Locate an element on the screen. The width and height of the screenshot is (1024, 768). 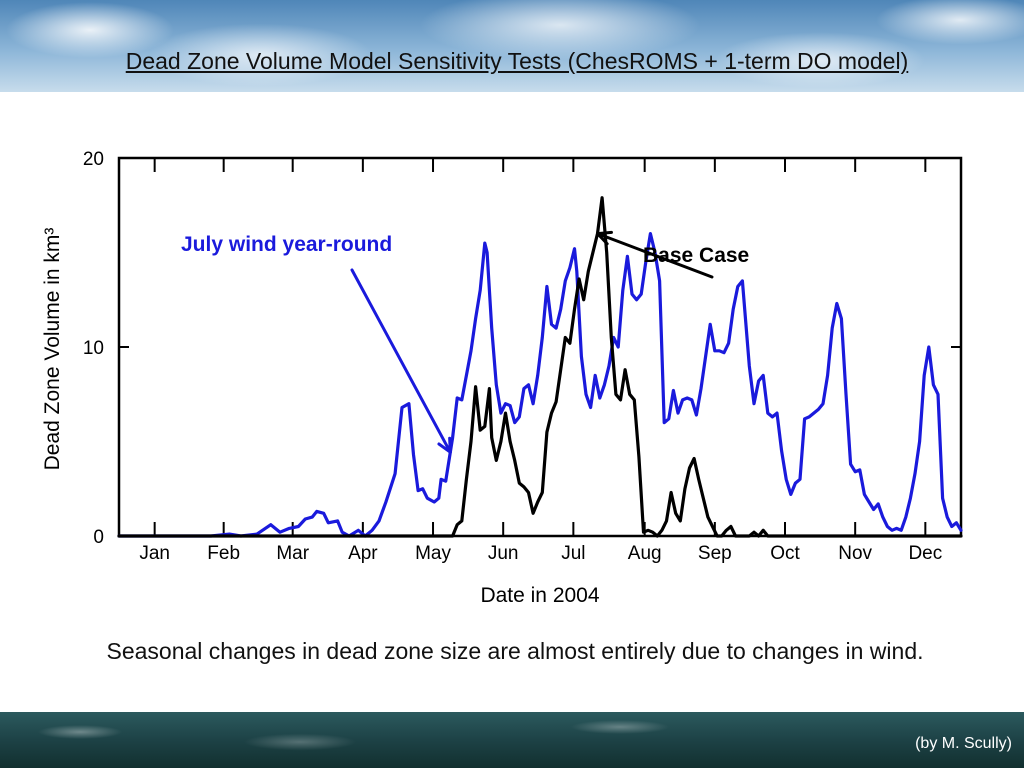
x-tick-label: Oct is located at coordinates (785, 553).